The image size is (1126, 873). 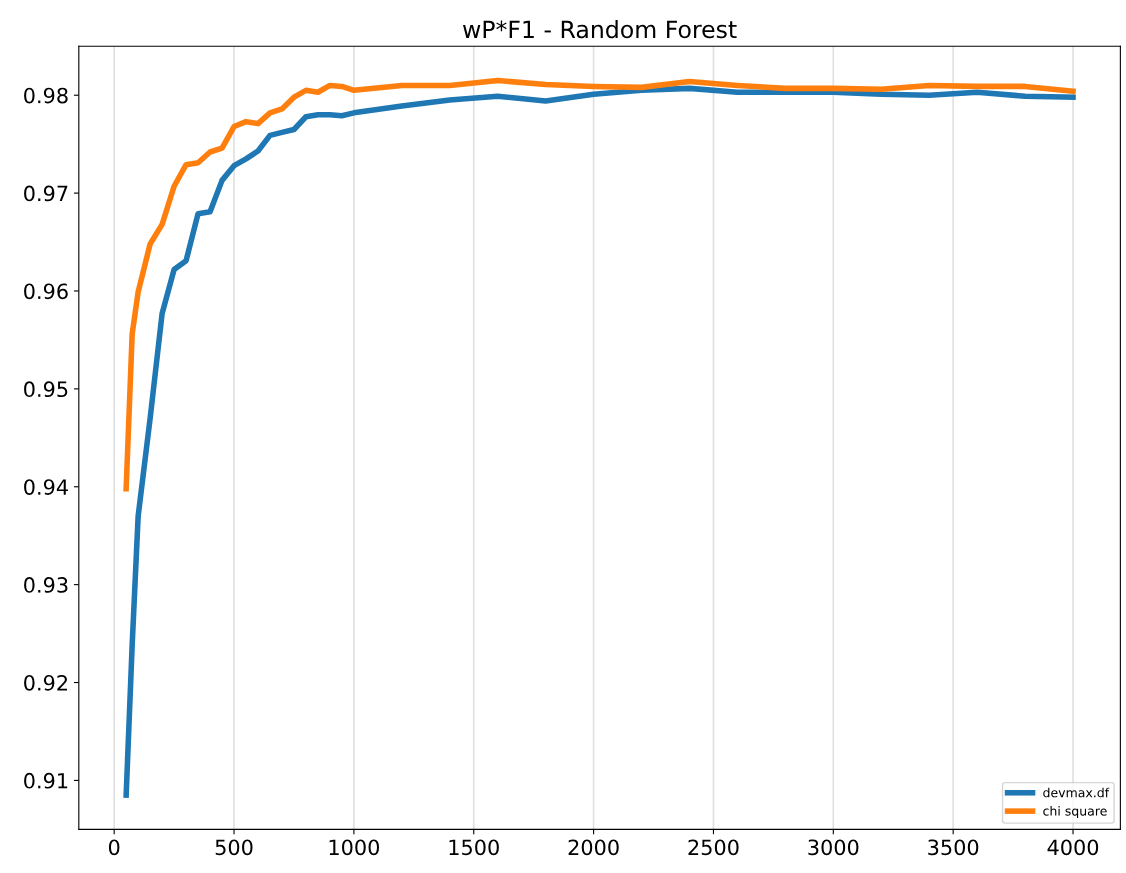 What do you see at coordinates (46, 682) in the screenshot?
I see `y-tick-label: 0.92` at bounding box center [46, 682].